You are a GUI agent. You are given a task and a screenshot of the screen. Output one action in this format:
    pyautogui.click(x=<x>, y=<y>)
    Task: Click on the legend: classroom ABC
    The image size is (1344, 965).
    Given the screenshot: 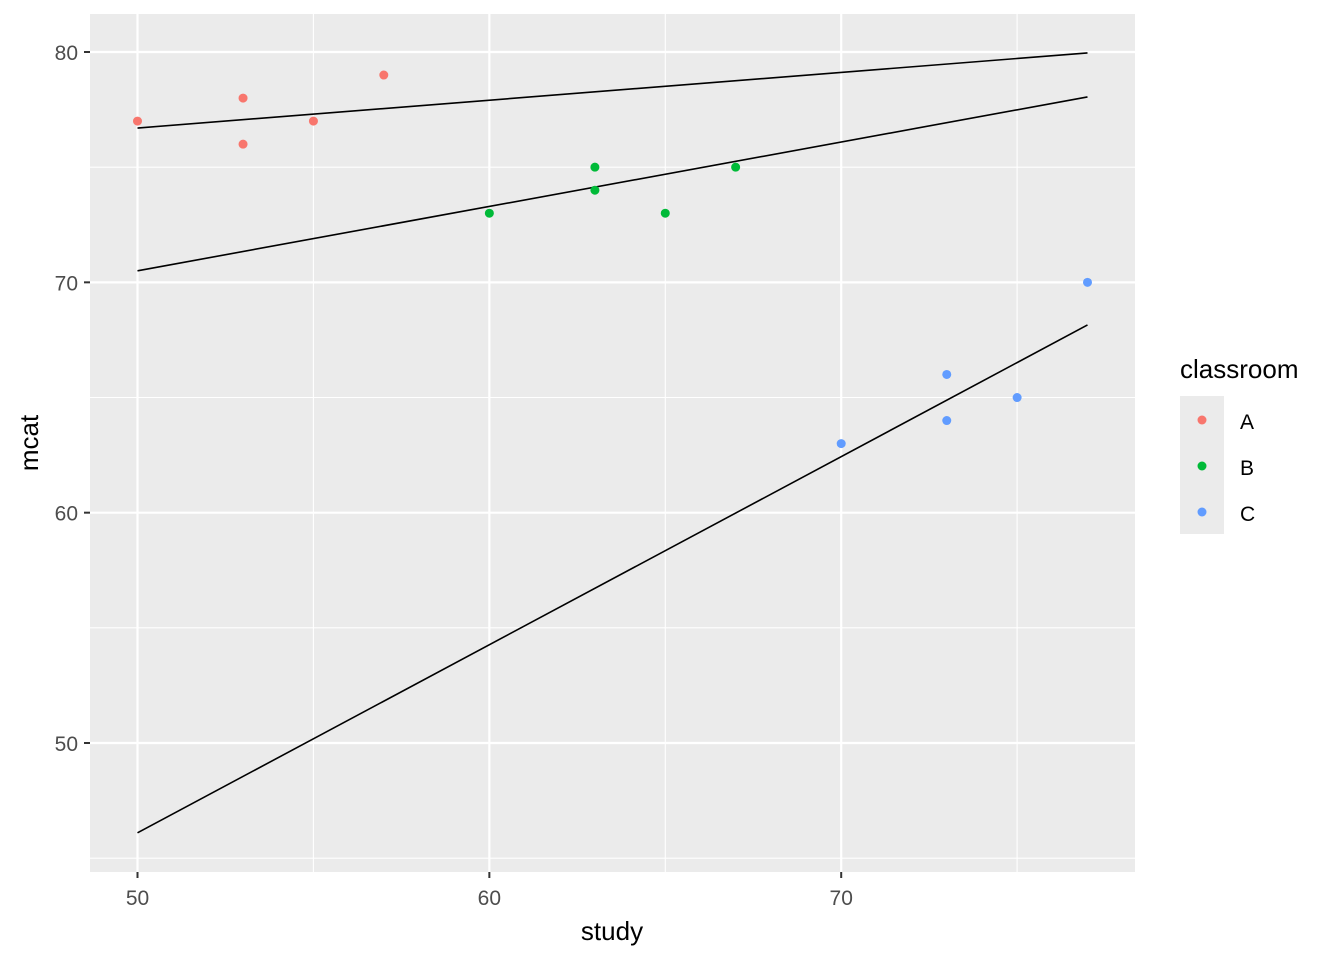 What is the action you would take?
    pyautogui.click(x=1239, y=444)
    